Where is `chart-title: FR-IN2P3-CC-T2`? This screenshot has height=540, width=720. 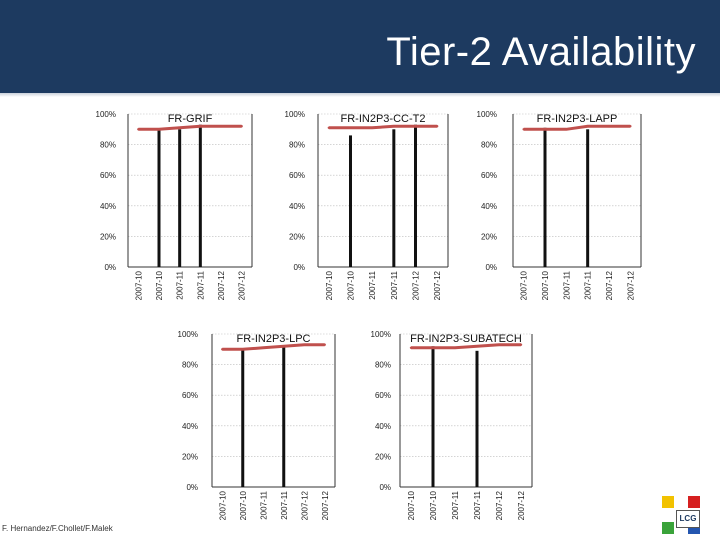
chart-title: FR-IN2P3-CC-T2 is located at coordinates (383, 119).